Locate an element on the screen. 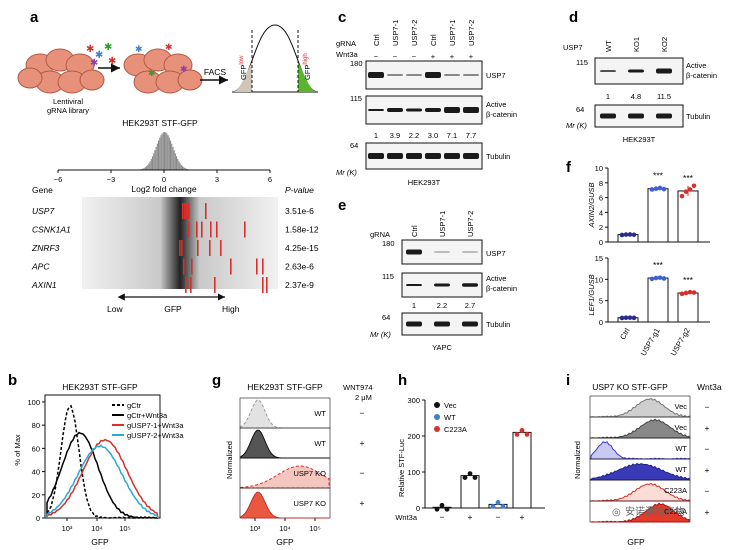 The image size is (730, 550). b-histogram-line is located at coordinates (102, 481).